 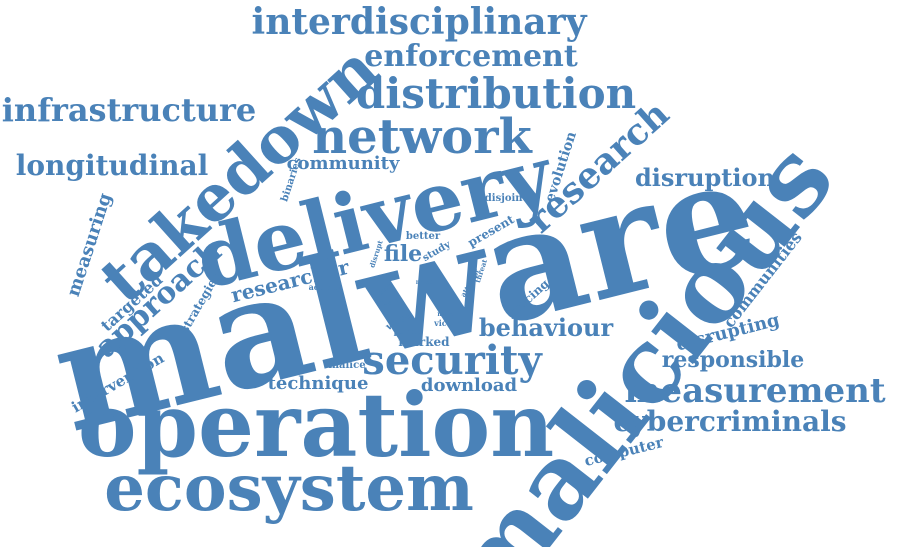 What do you see at coordinates (445, 315) in the screenshot?
I see `word-more: more` at bounding box center [445, 315].